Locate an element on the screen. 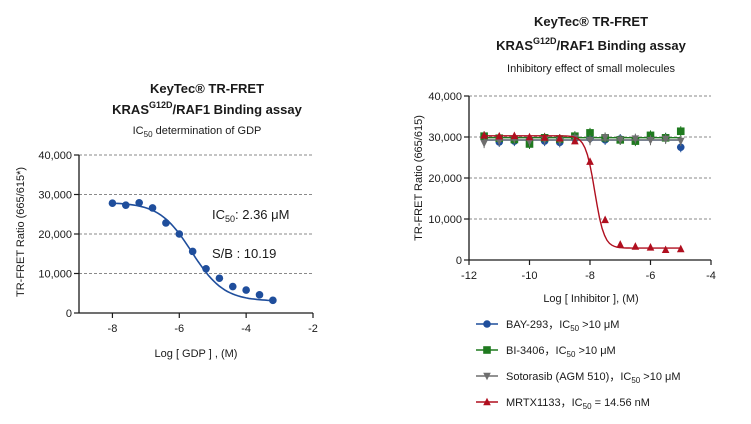  legend-item-bi-3406: BI-3406，IC50 >10 μM is located at coordinates (546, 352).